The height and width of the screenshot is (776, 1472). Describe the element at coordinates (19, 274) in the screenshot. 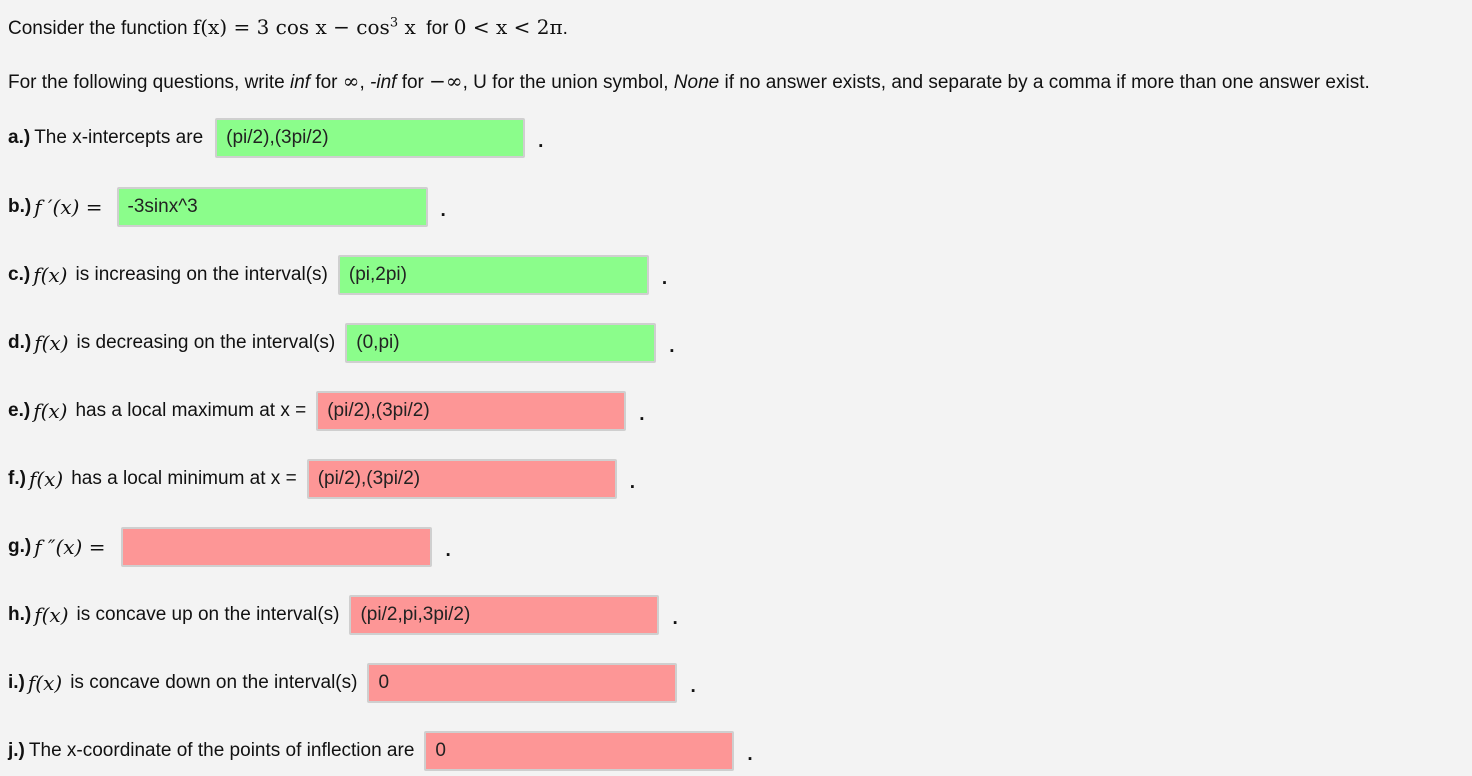

I see `question-label: c.)` at that location.